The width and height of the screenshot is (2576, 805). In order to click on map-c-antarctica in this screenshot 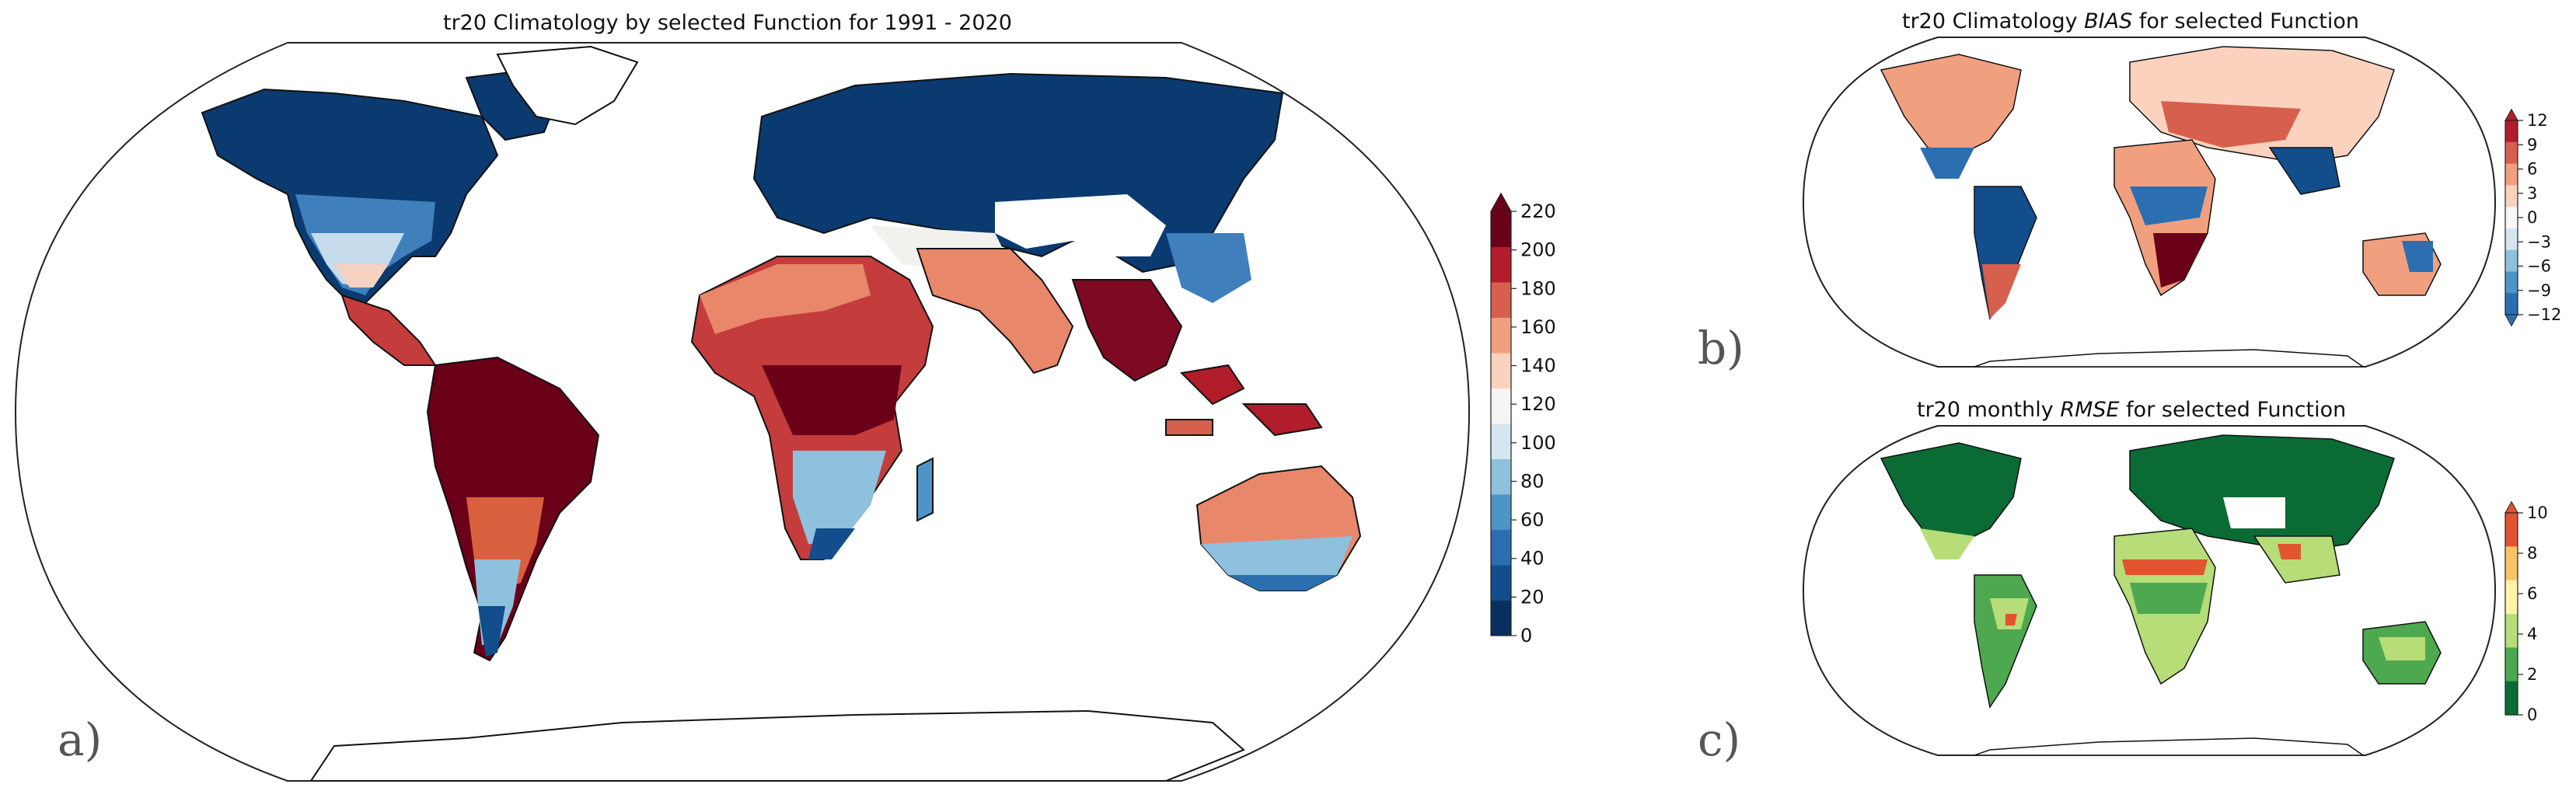, I will do `click(2170, 746)`.